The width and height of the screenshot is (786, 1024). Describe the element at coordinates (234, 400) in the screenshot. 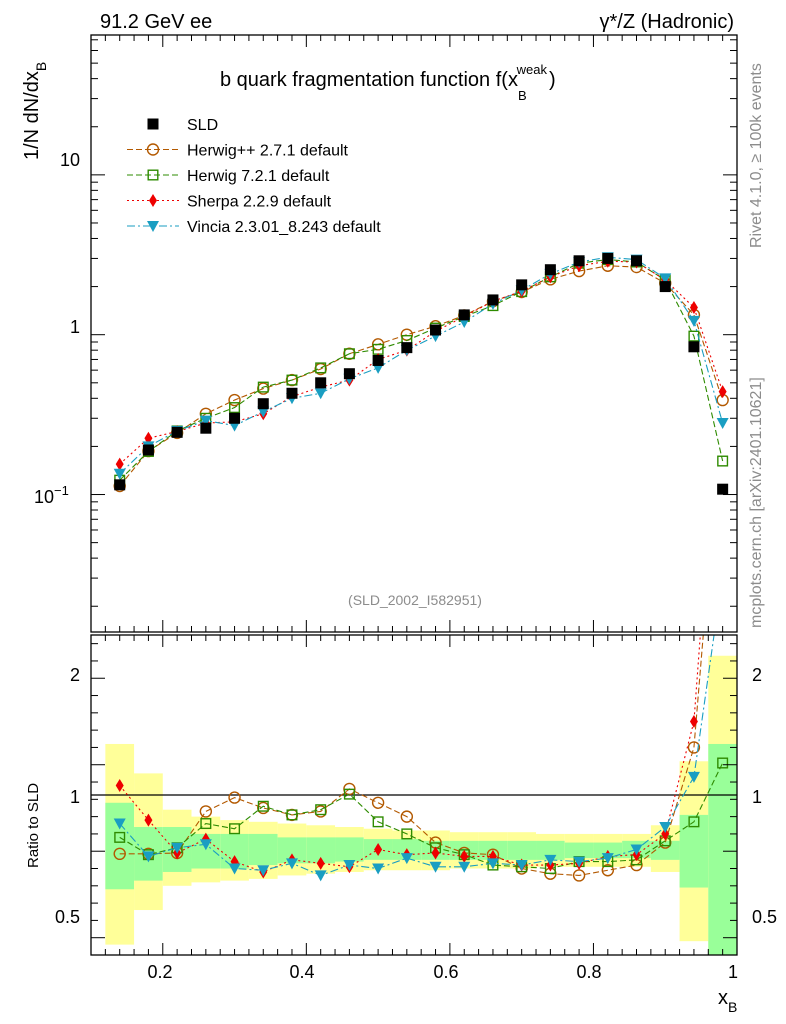

I see `herwig-2-7-1-default-point` at that location.